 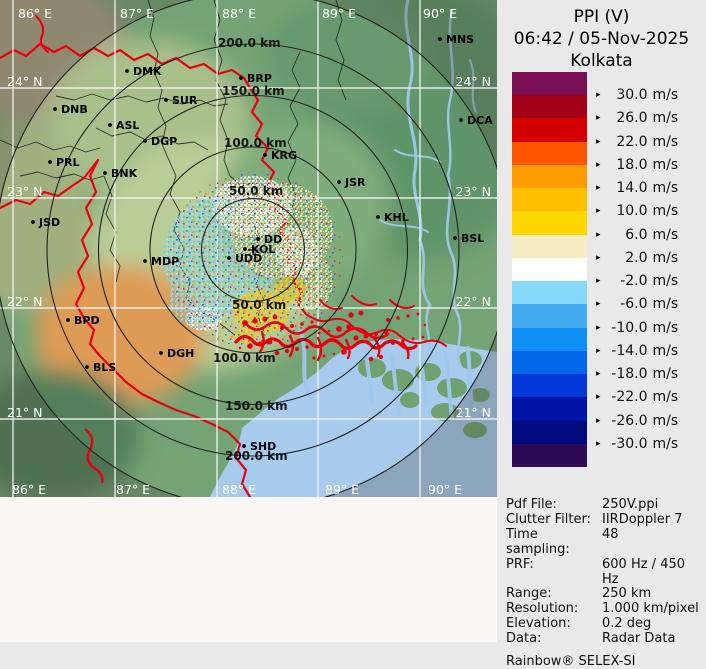 What do you see at coordinates (627, 624) in the screenshot?
I see `info-value: 0.2 deg` at bounding box center [627, 624].